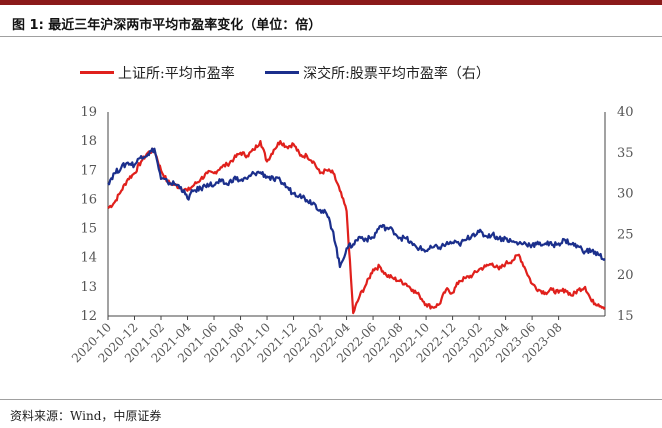 The image size is (662, 428). I want to click on y-tick-label-right: 30, so click(625, 194).